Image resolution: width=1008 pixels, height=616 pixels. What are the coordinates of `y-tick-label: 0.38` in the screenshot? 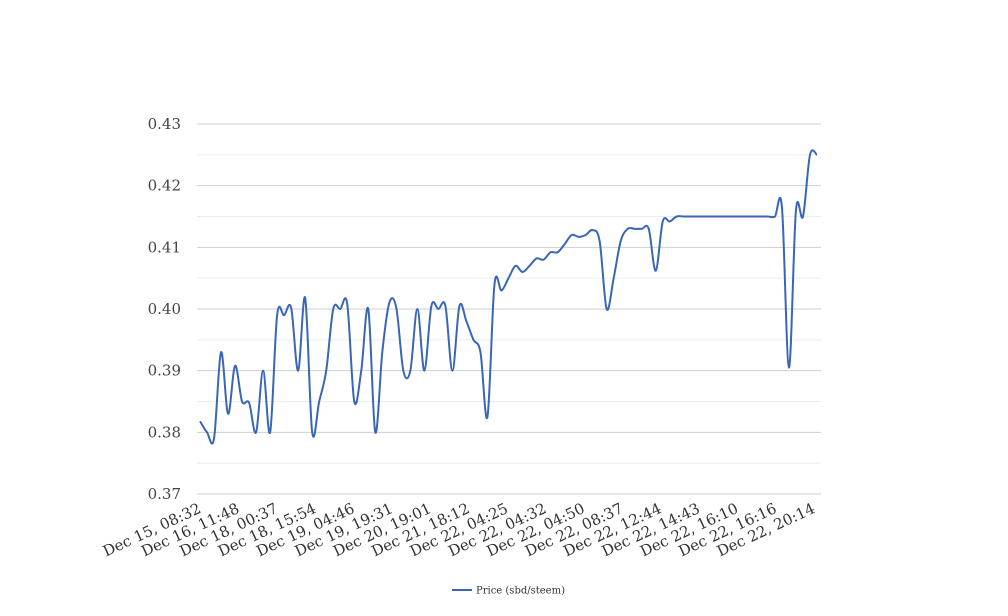 It's located at (164, 432).